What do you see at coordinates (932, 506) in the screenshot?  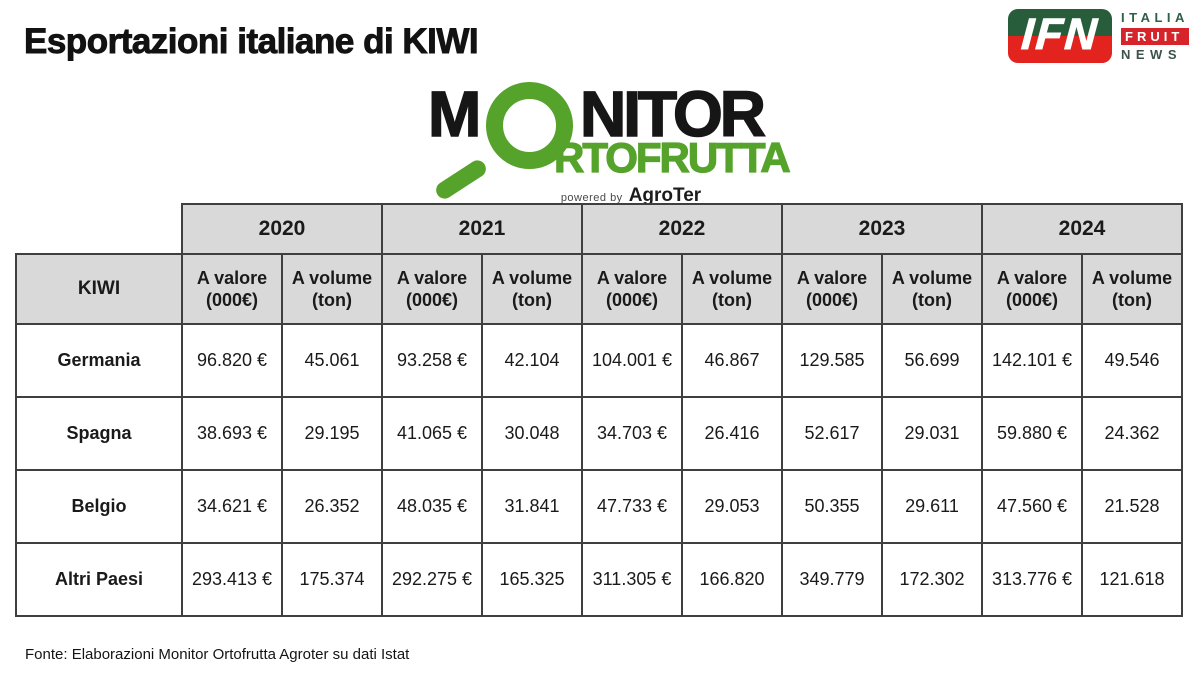 I see `value-belgio-2023-volume: 29.611` at bounding box center [932, 506].